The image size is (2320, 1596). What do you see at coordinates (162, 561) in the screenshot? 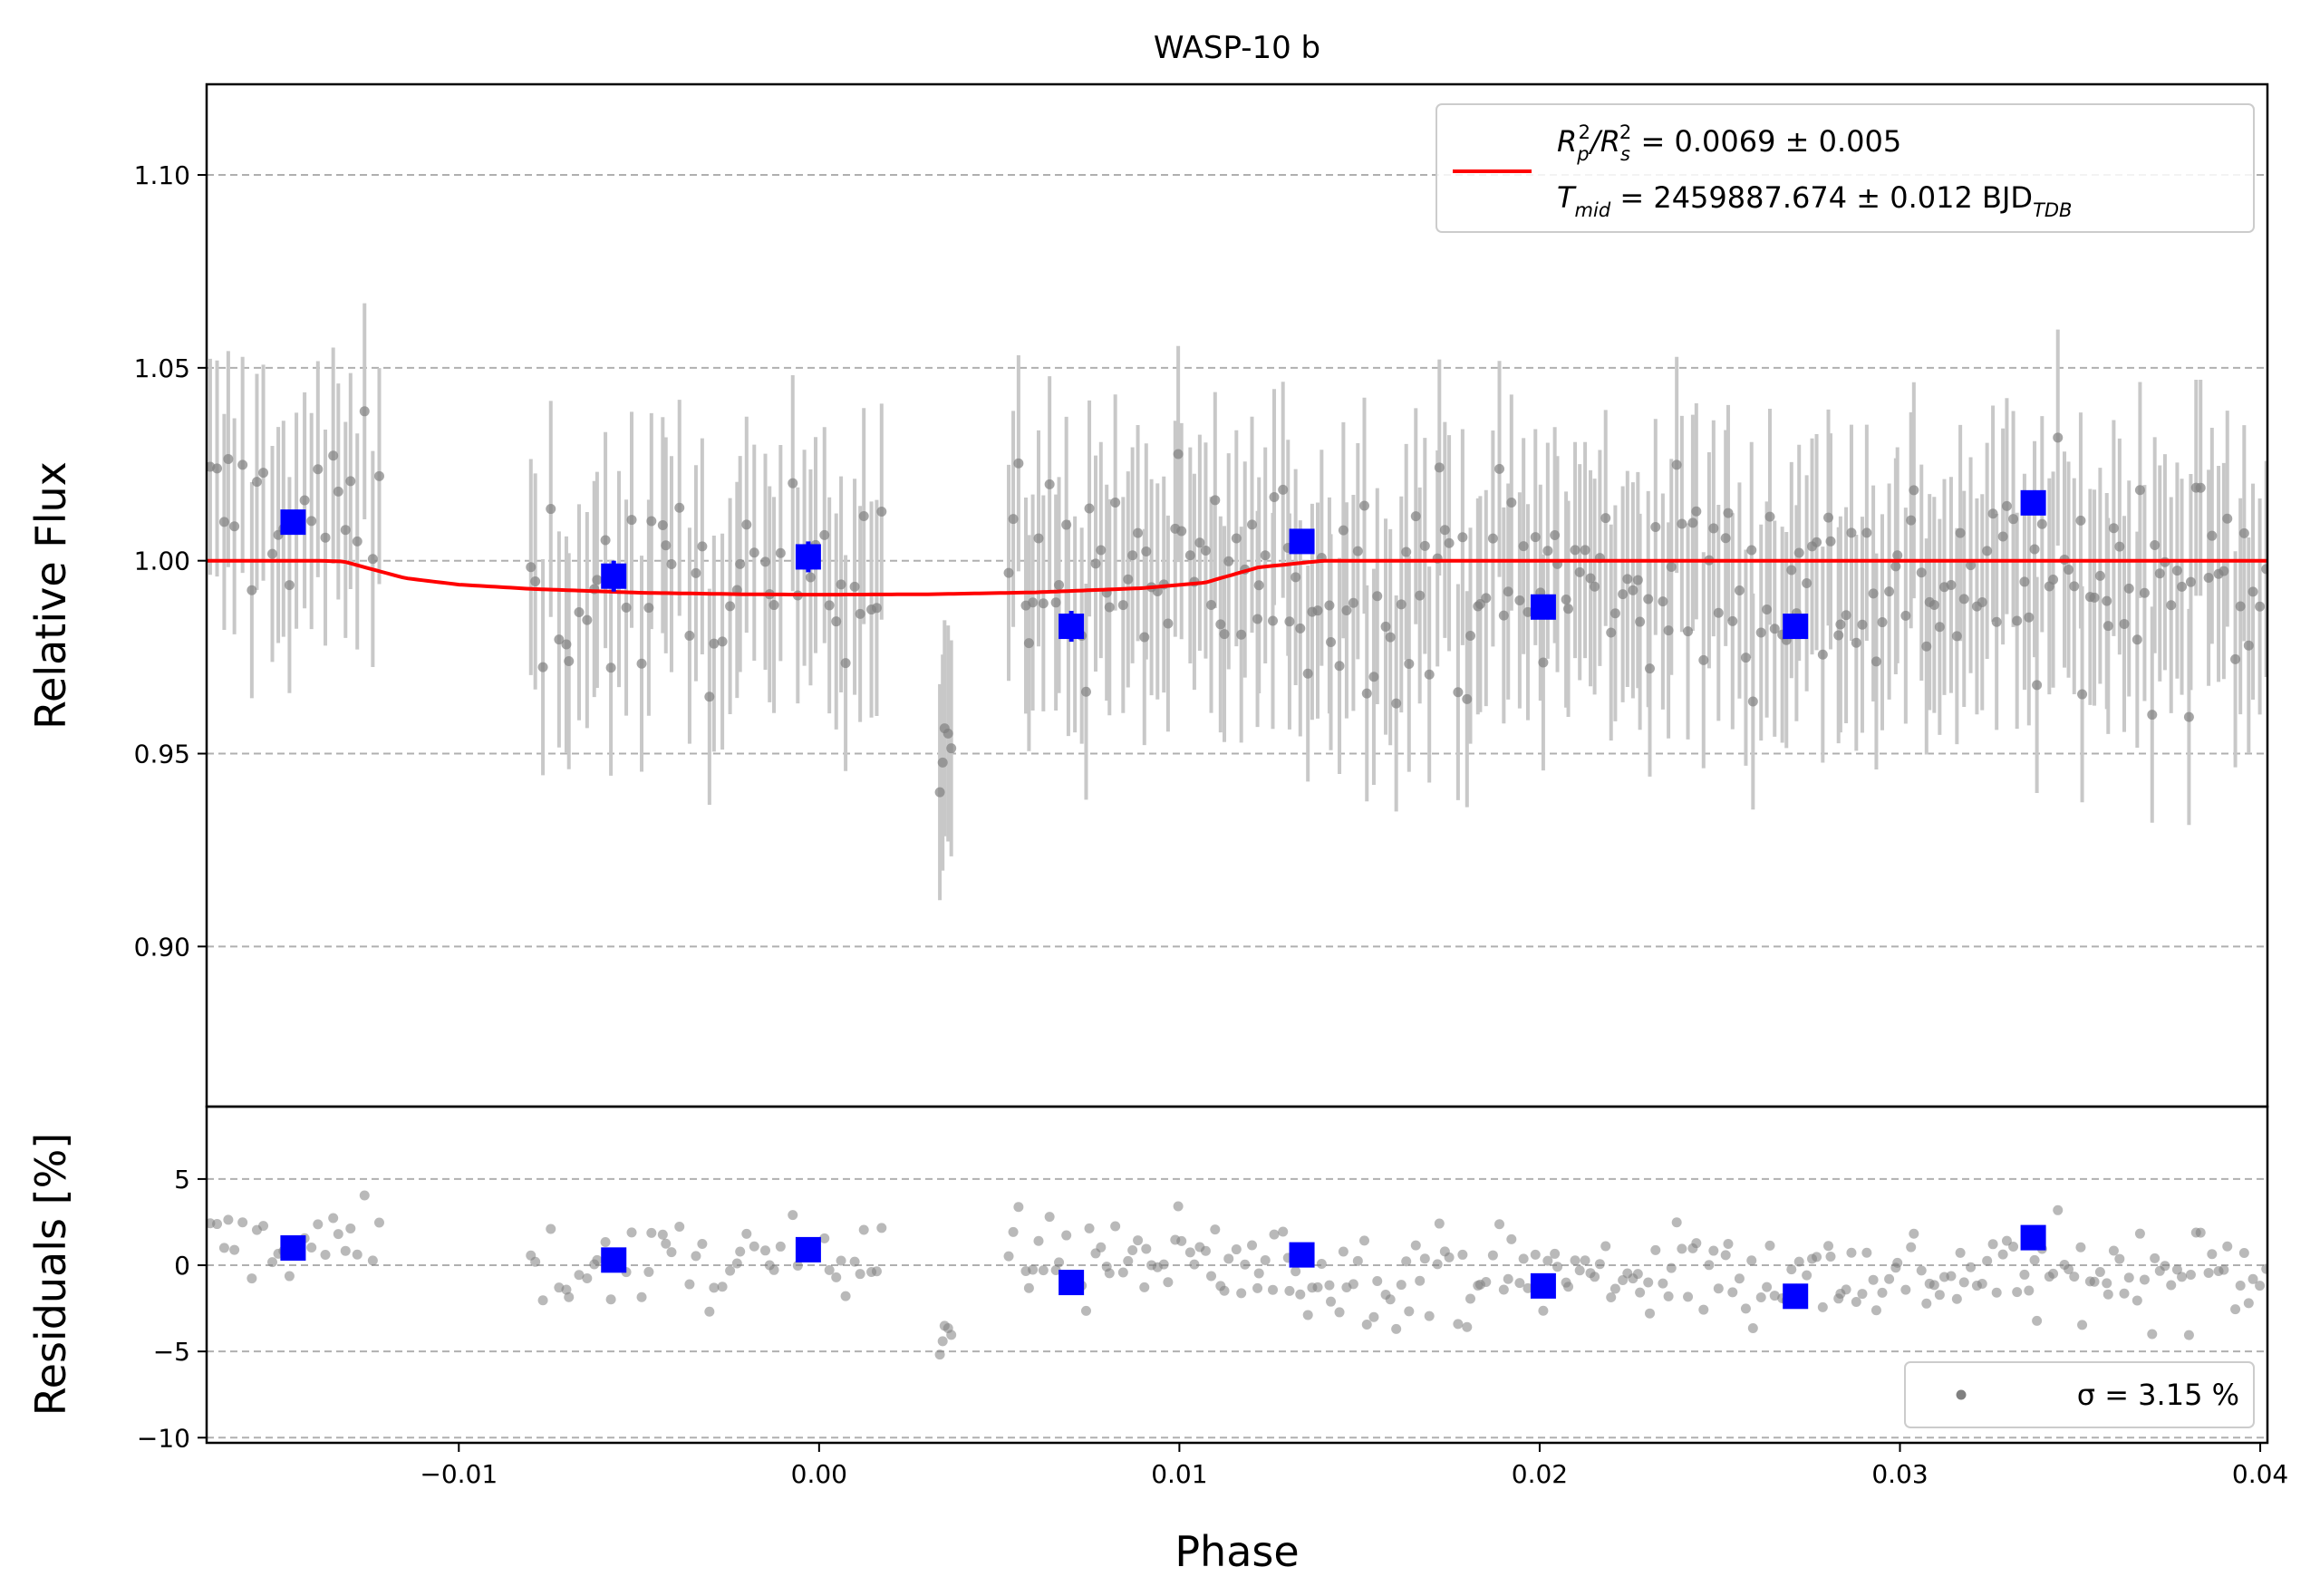
I see `flux-y-tick-label-2: 1.00` at bounding box center [162, 561].